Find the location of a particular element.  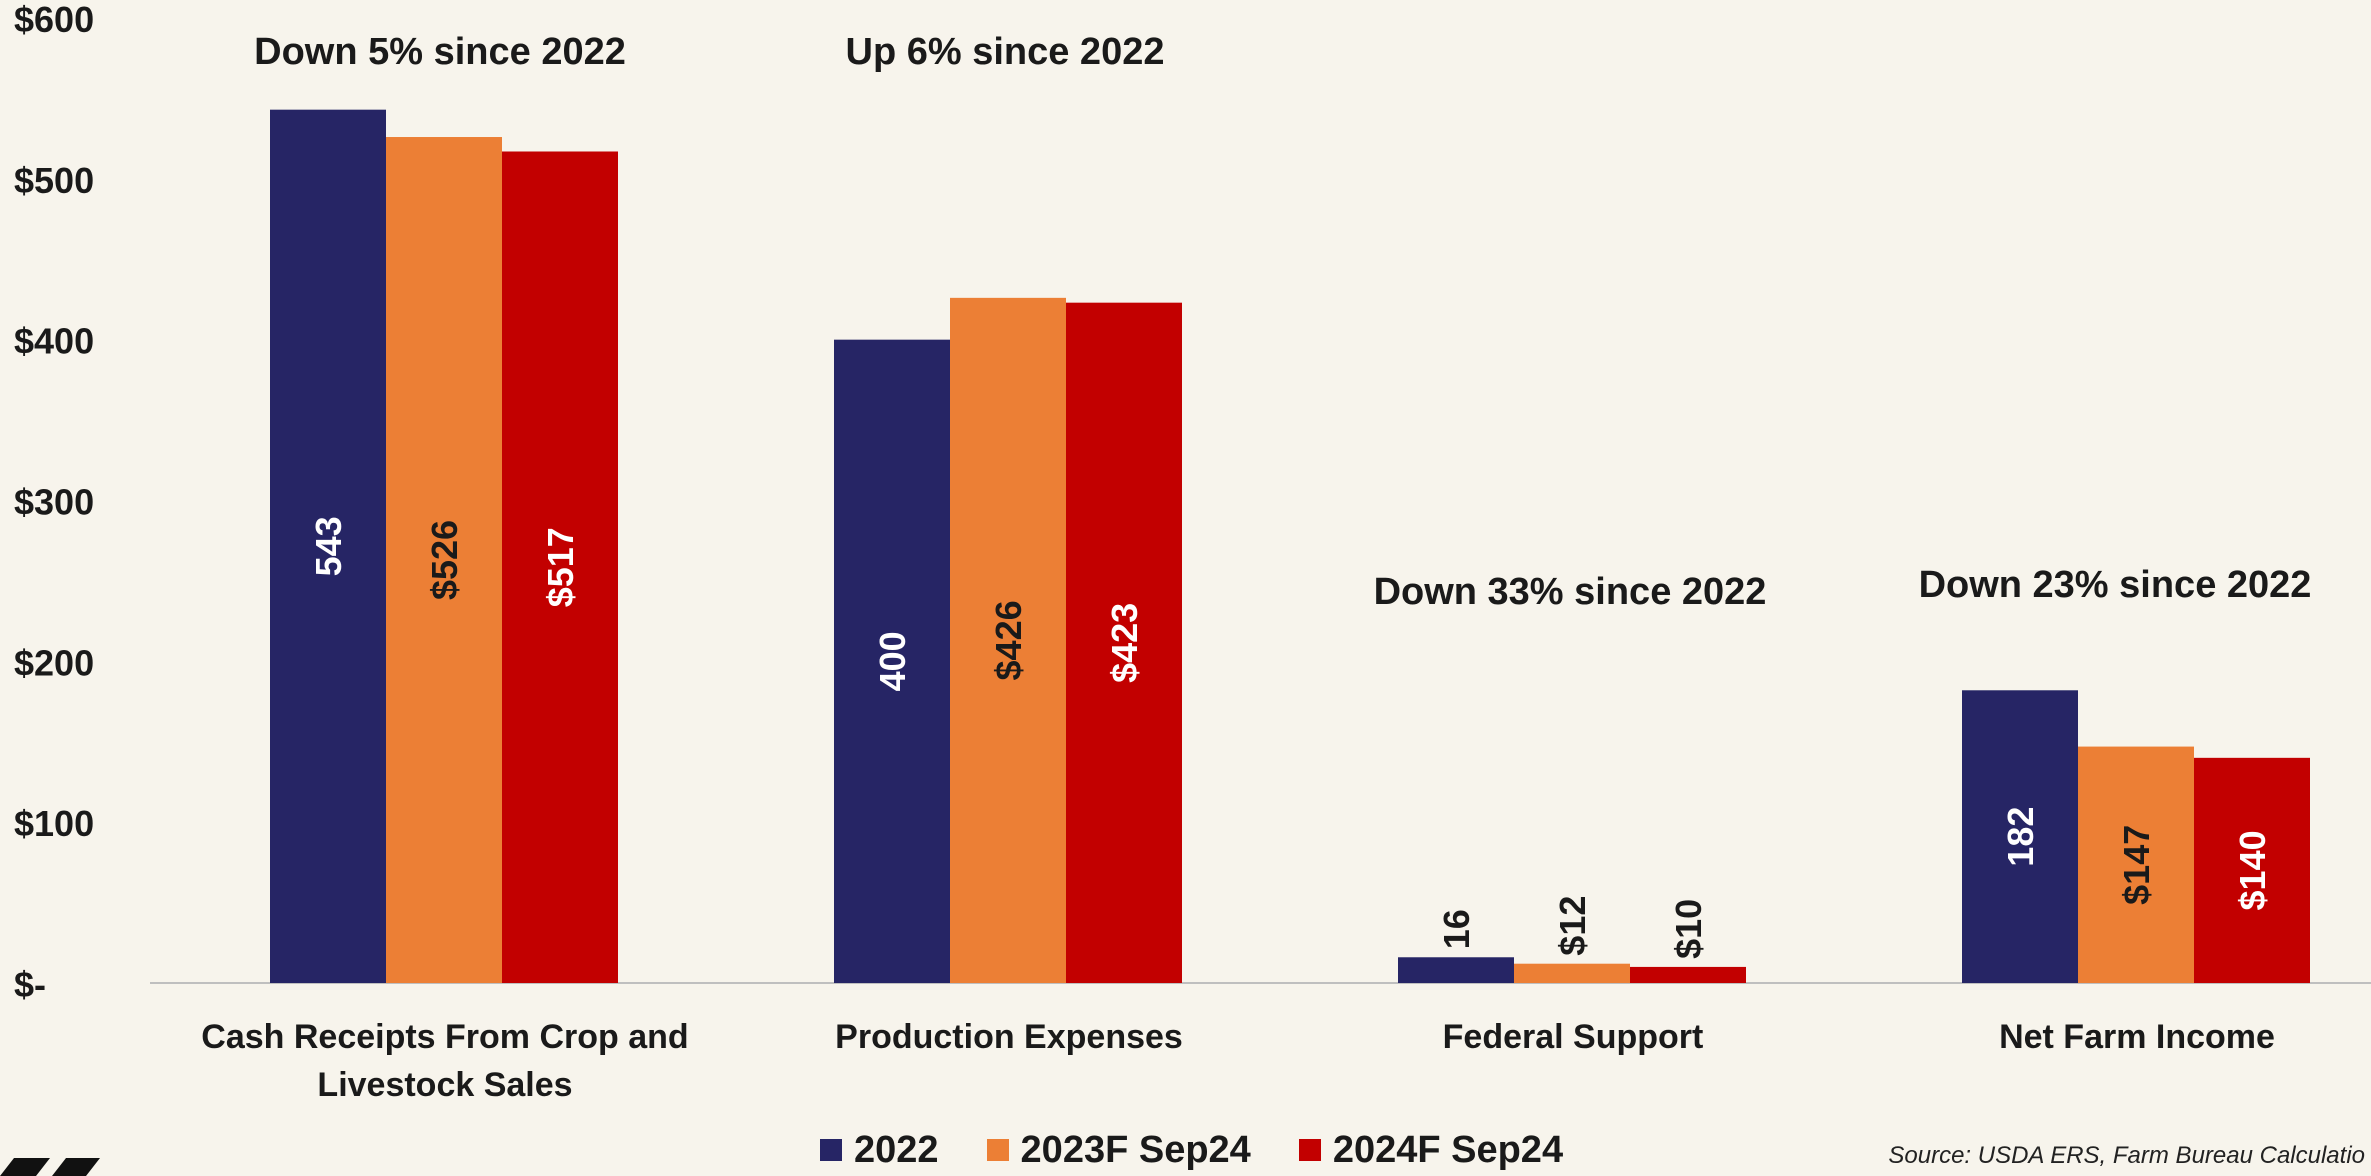

bar-value-label: $517 is located at coordinates (560, 567).